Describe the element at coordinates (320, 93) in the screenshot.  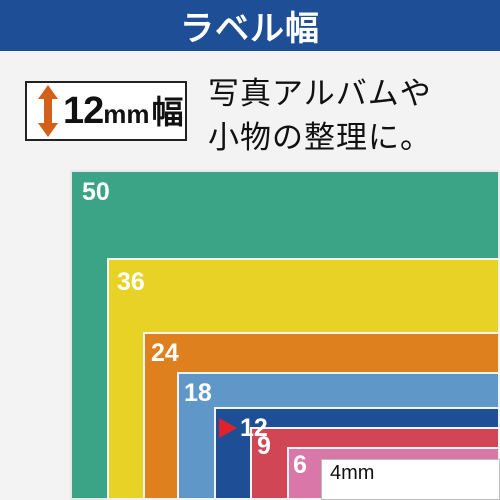
I see `description-line-1: 写真アルバムや` at that location.